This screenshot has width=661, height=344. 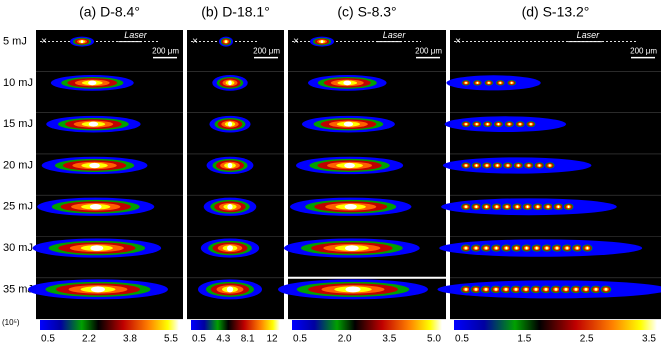 I want to click on row-label: 25 mJ, so click(x=18, y=207).